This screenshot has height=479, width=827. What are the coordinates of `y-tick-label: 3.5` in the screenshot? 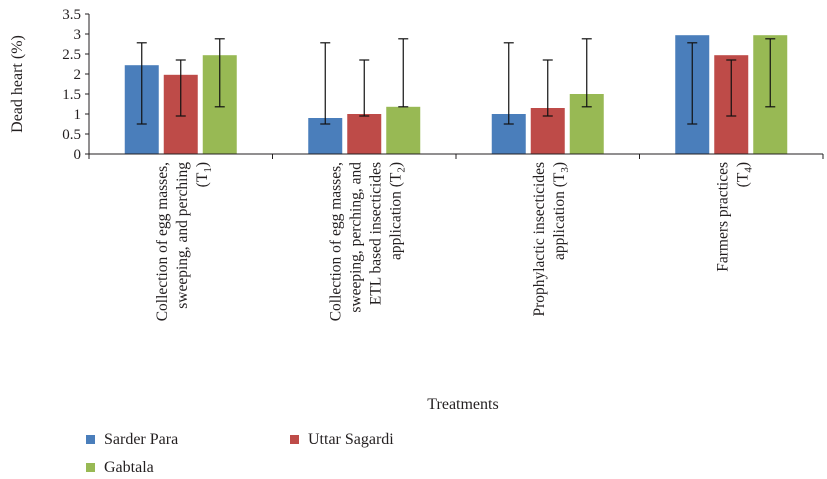 It's located at (71, 15).